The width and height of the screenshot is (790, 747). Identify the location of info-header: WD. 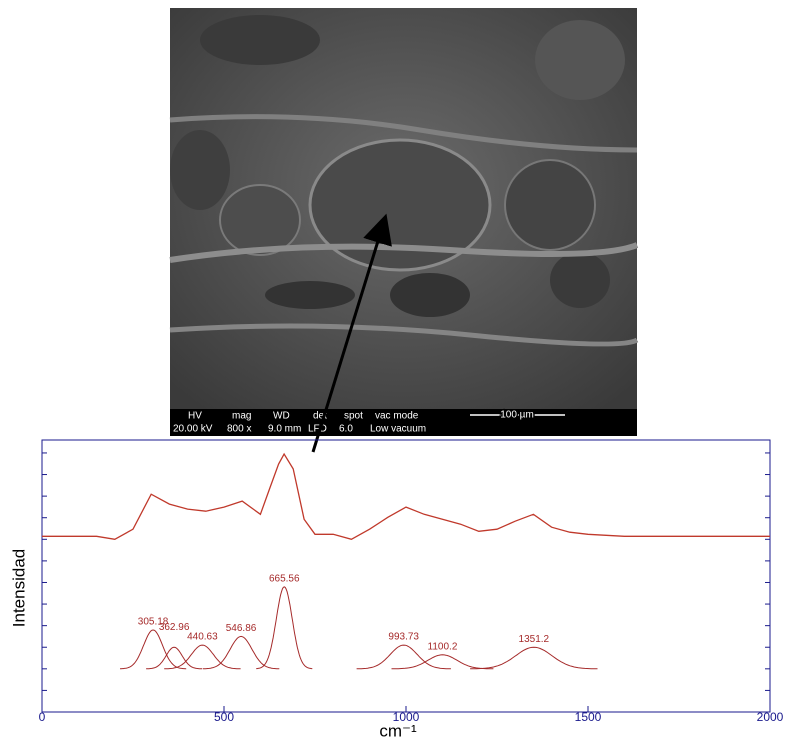
(281, 416).